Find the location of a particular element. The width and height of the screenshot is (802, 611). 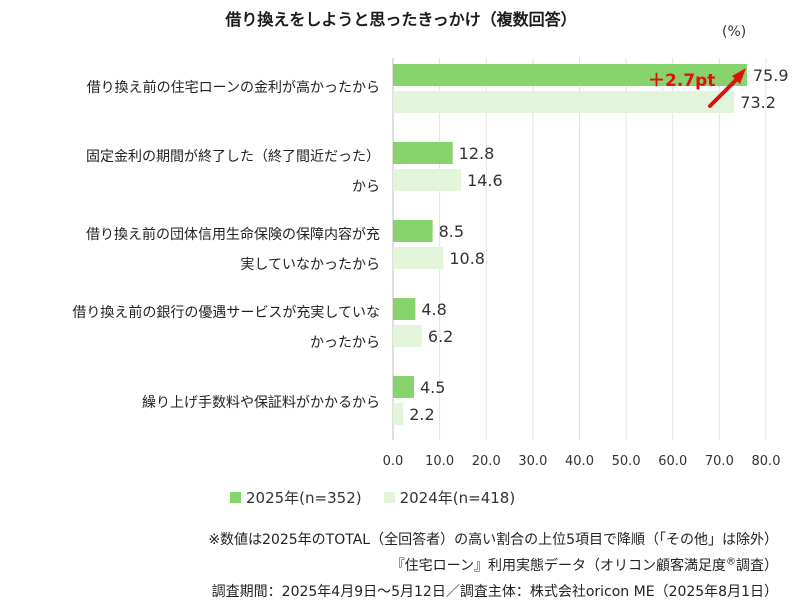

note-source: 『住宅ローン』利用実態データ（オリコン顧客満足度®調査） is located at coordinates (584, 565).